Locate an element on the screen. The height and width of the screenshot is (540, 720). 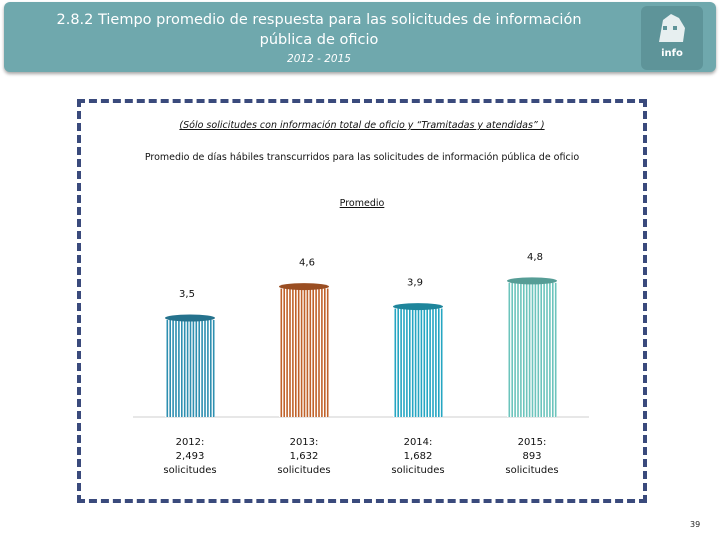
period-label: 2012 - 2015 is located at coordinates (319, 59).